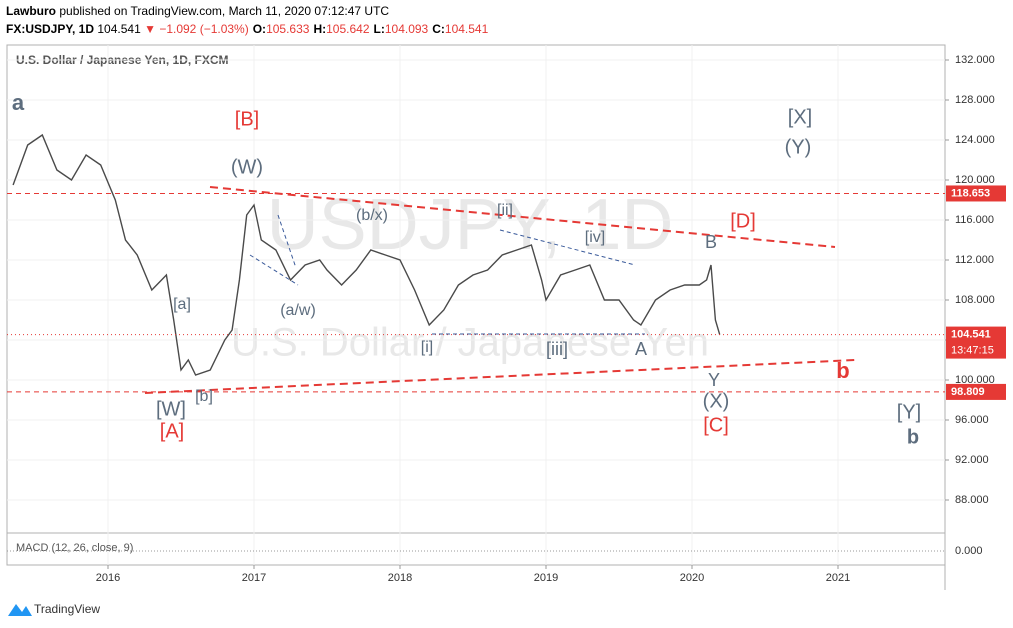 This screenshot has width=1013, height=628. What do you see at coordinates (171, 409) in the screenshot?
I see `wave-label: [W]` at bounding box center [171, 409].